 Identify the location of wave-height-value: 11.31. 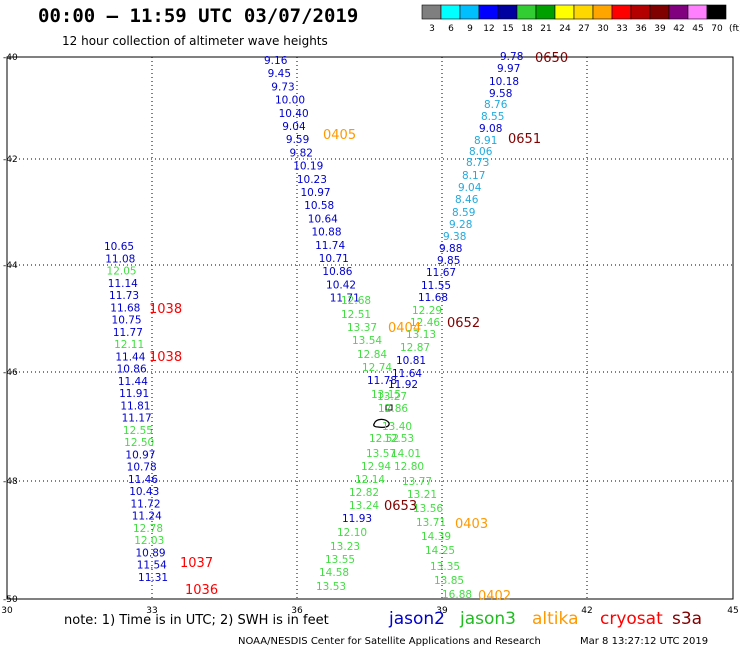
(153, 578).